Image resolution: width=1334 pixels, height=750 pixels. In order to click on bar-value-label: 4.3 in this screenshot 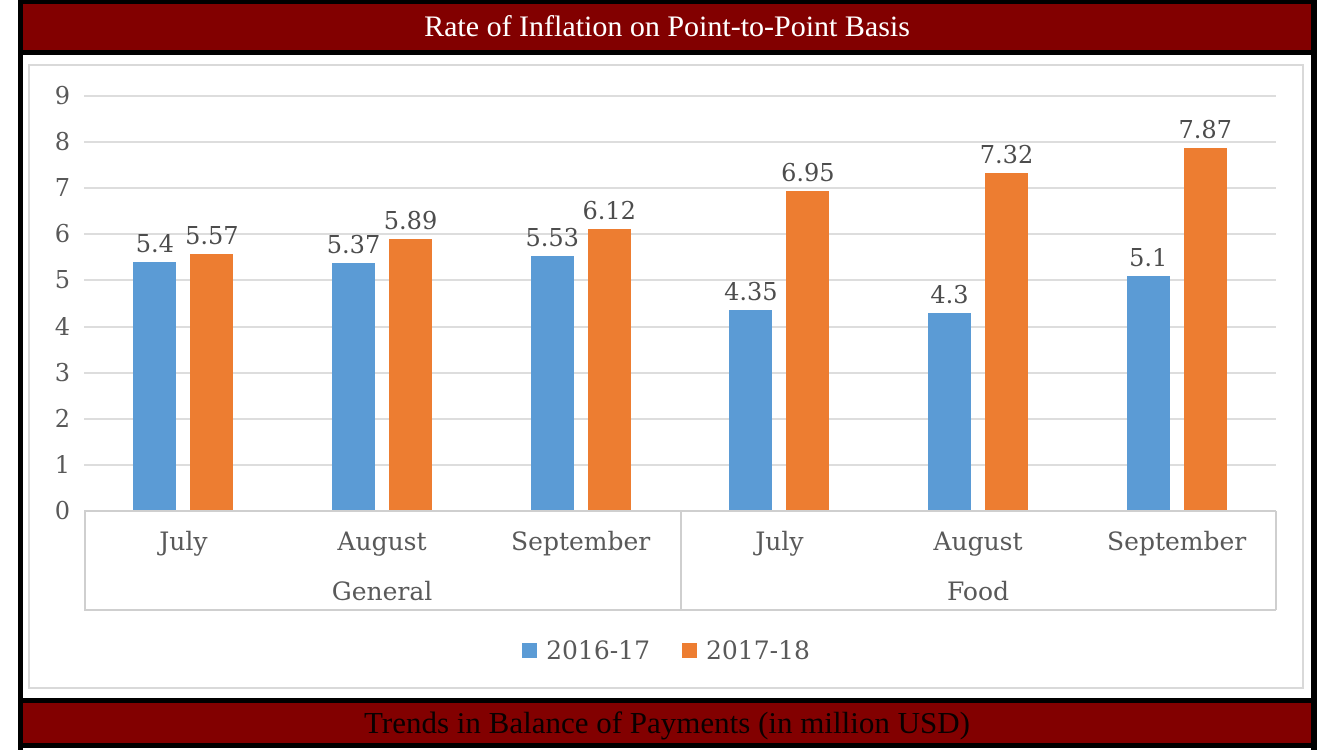, I will do `click(949, 294)`.